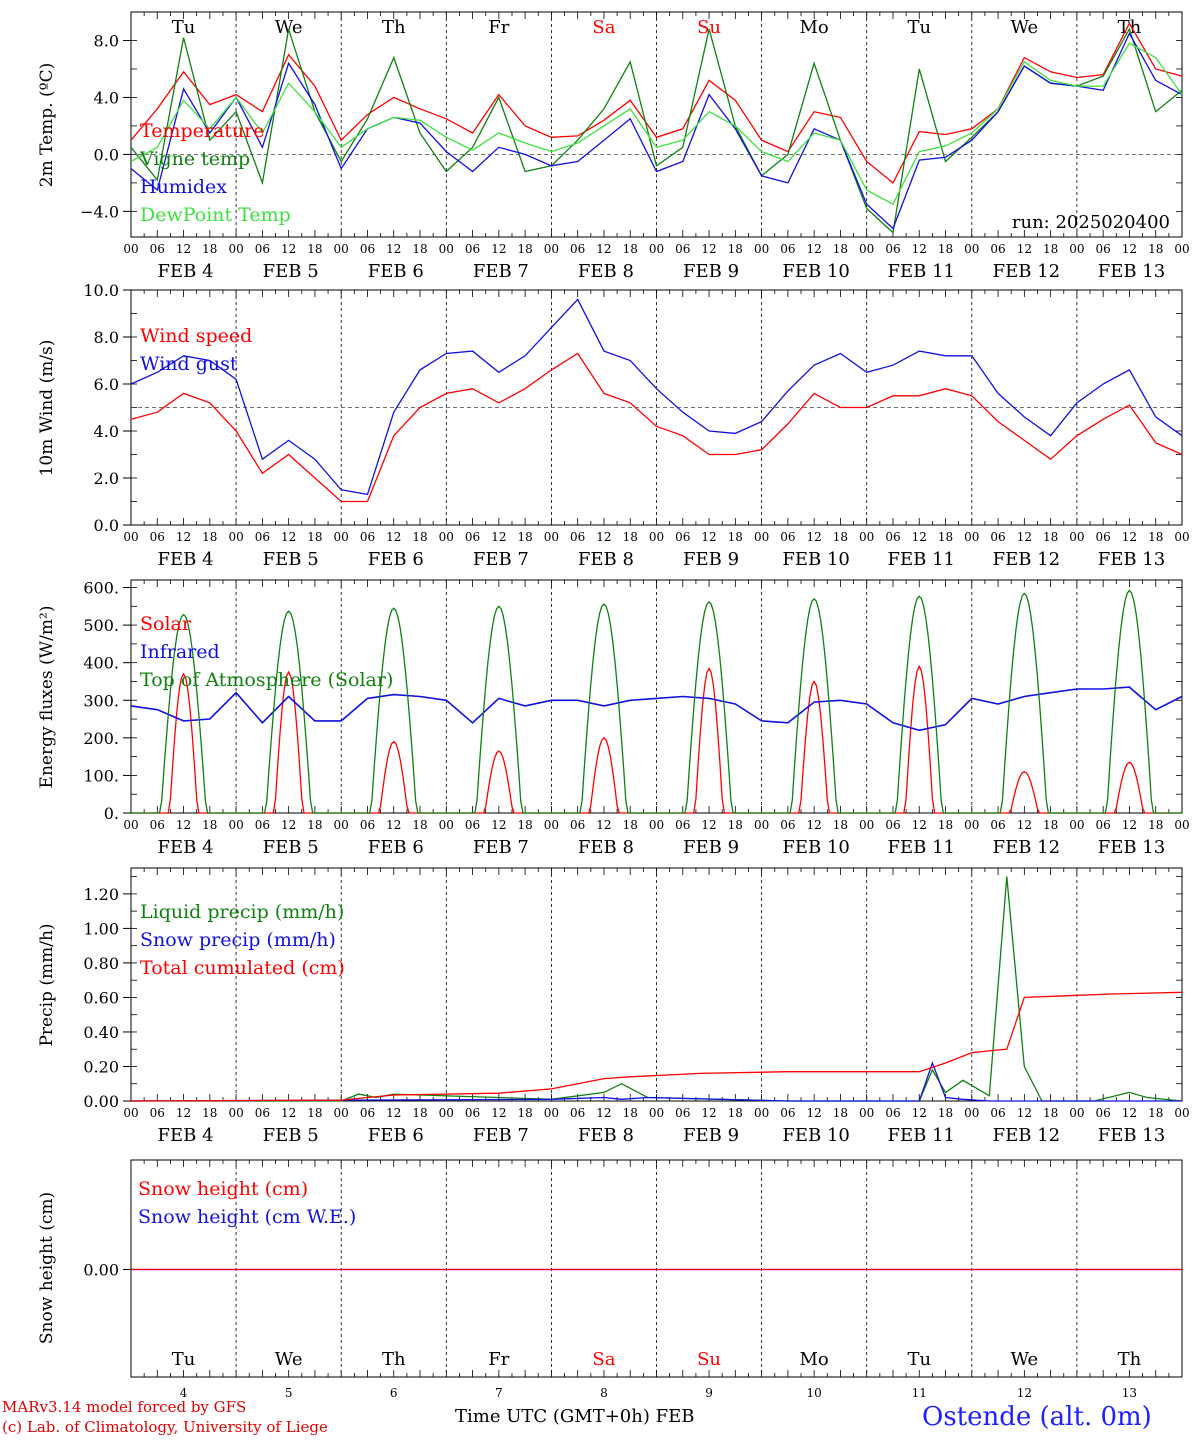  What do you see at coordinates (183, 187) in the screenshot?
I see `legend-entry: Humidex` at bounding box center [183, 187].